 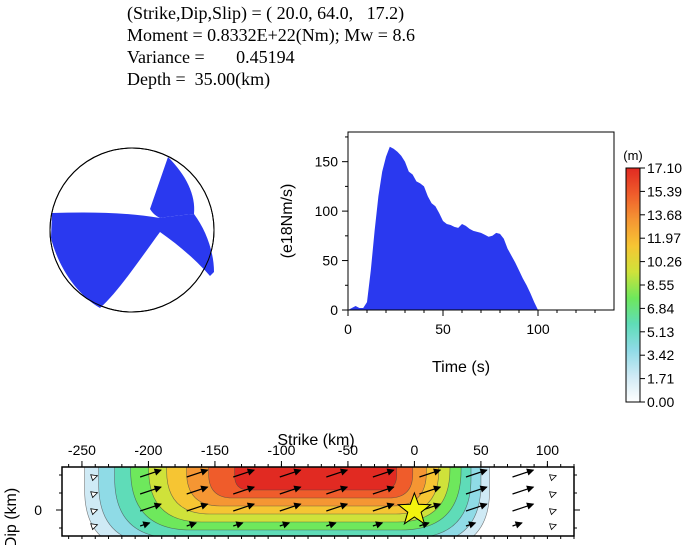 I want to click on stf-xlabel: Time (s), so click(x=461, y=367).